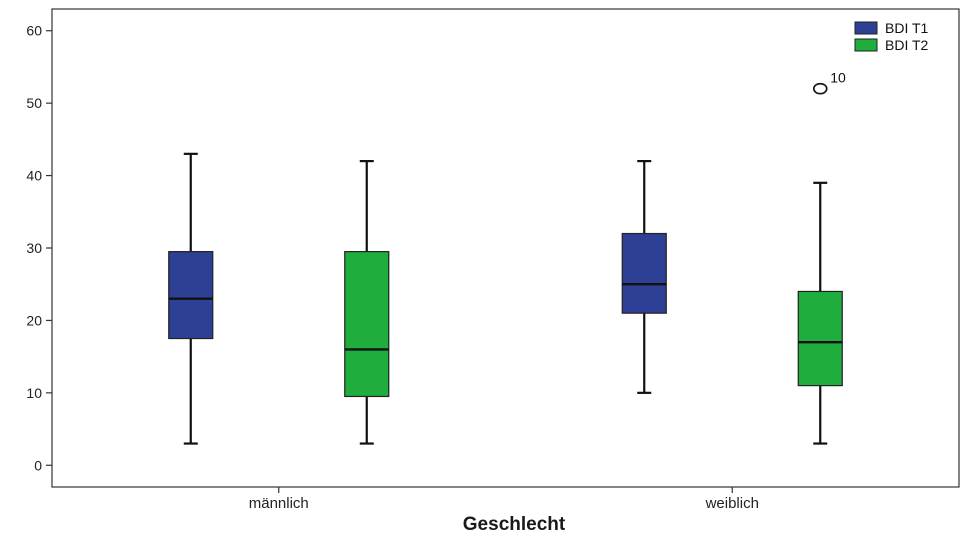 The height and width of the screenshot is (536, 961). Describe the element at coordinates (829, 82) in the screenshot. I see `outlier-group: 10` at that location.